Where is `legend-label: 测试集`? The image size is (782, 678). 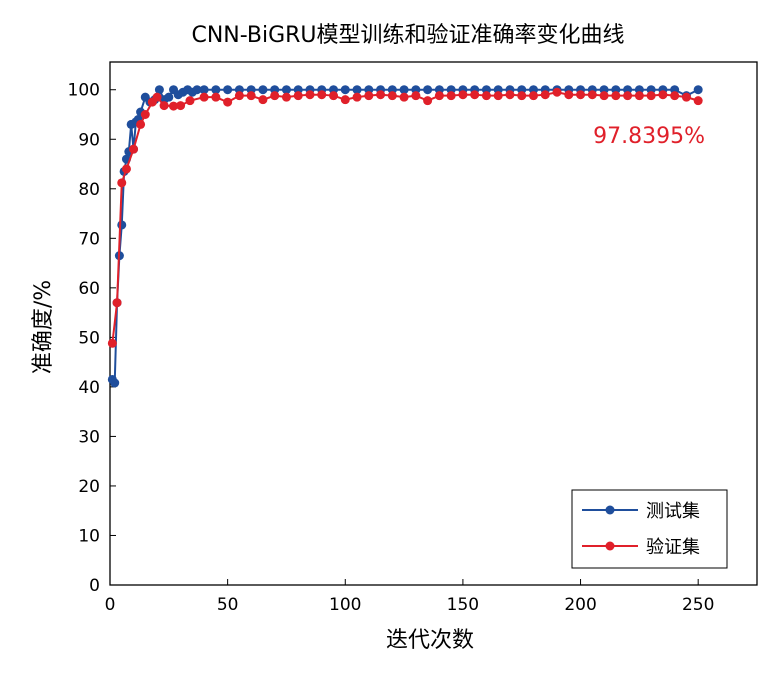 legend-label: 测试集 is located at coordinates (673, 511).